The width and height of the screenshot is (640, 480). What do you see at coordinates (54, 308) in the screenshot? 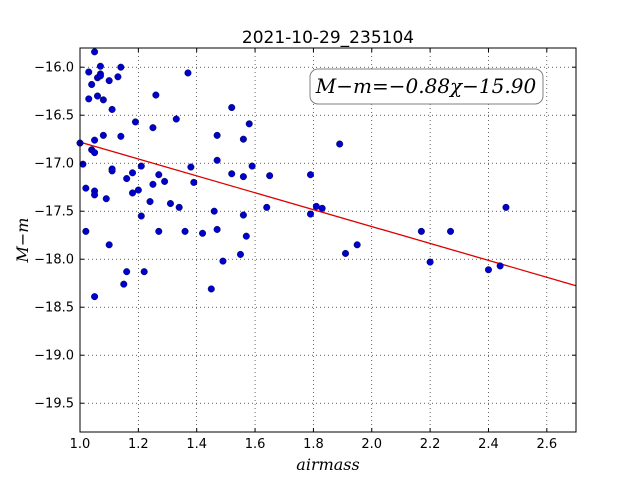
I see `y-tick-label: −18.5` at bounding box center [54, 308].